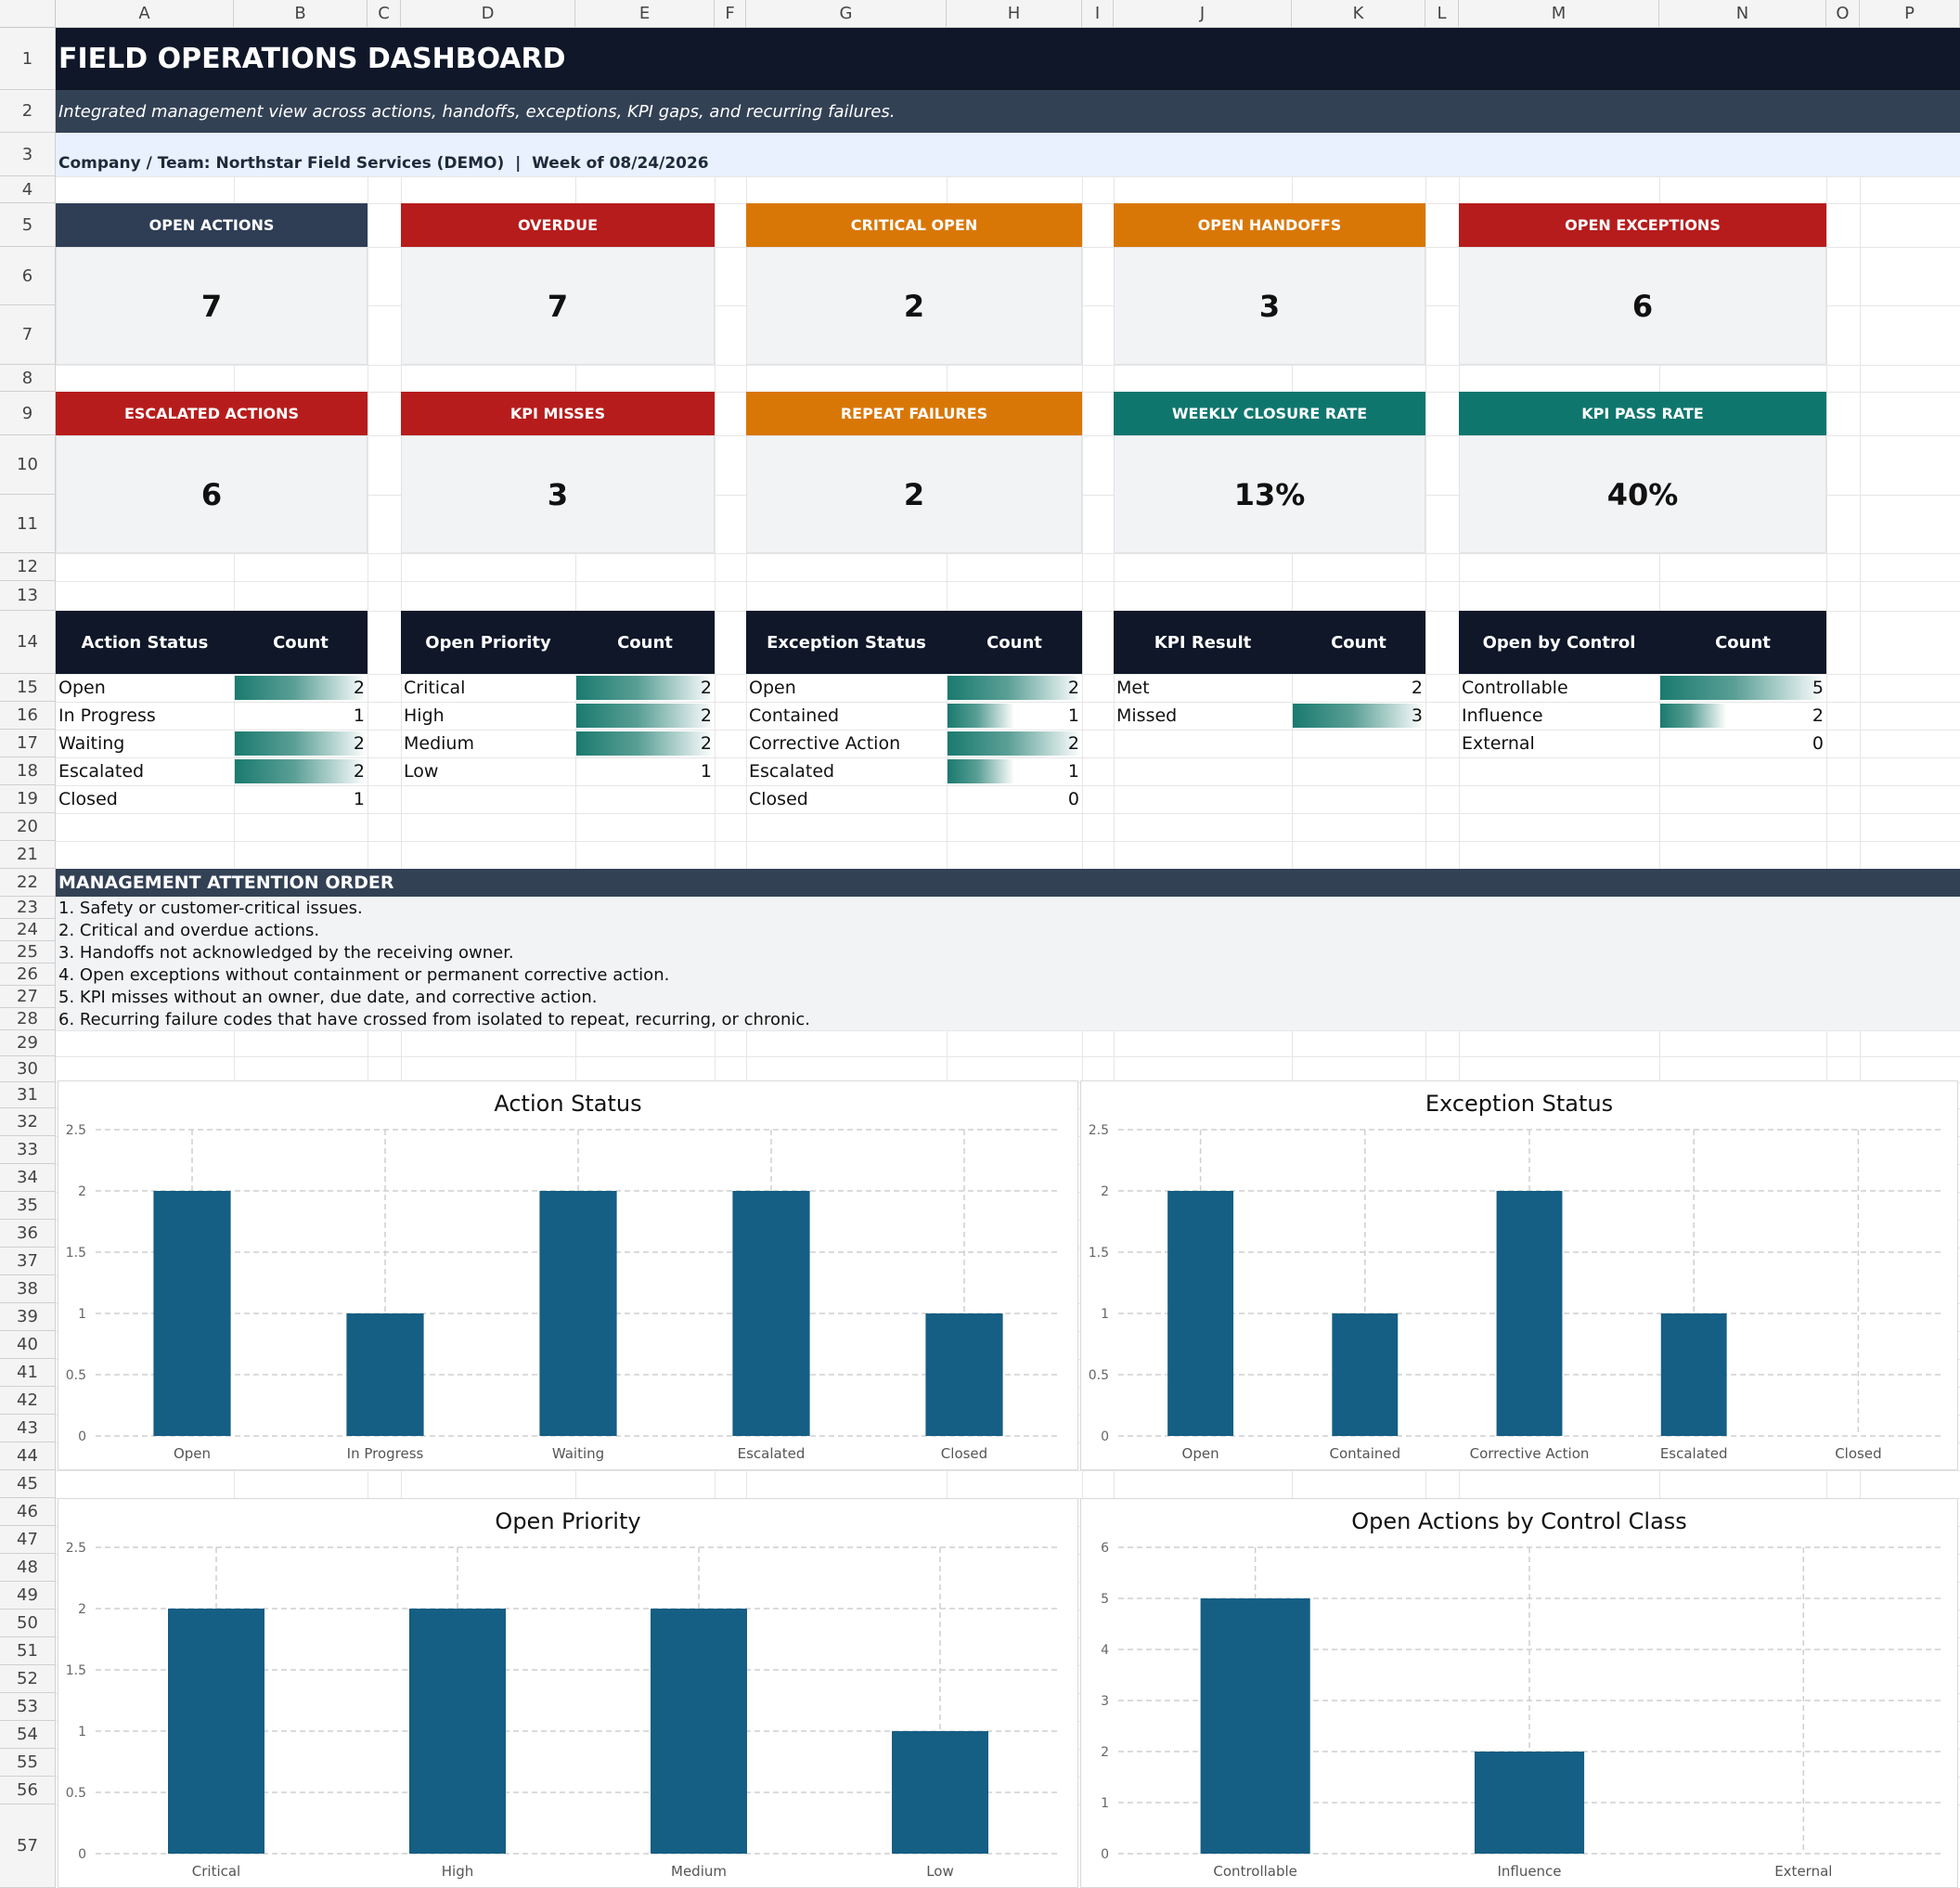 The width and height of the screenshot is (1960, 1888). Describe the element at coordinates (301, 688) in the screenshot. I see `data-bar` at that location.